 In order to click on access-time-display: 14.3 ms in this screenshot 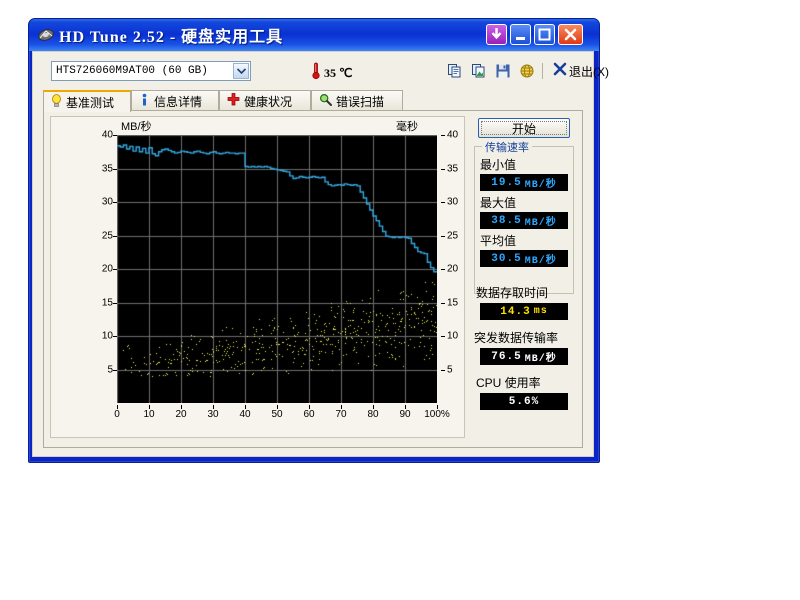, I will do `click(524, 311)`.